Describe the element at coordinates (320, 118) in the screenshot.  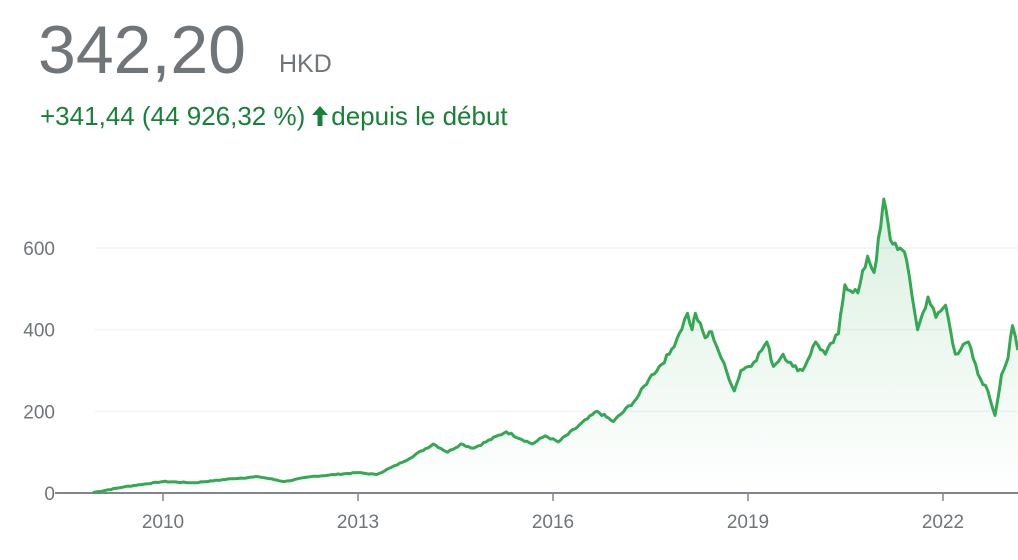
I see `arrow-up-icon` at that location.